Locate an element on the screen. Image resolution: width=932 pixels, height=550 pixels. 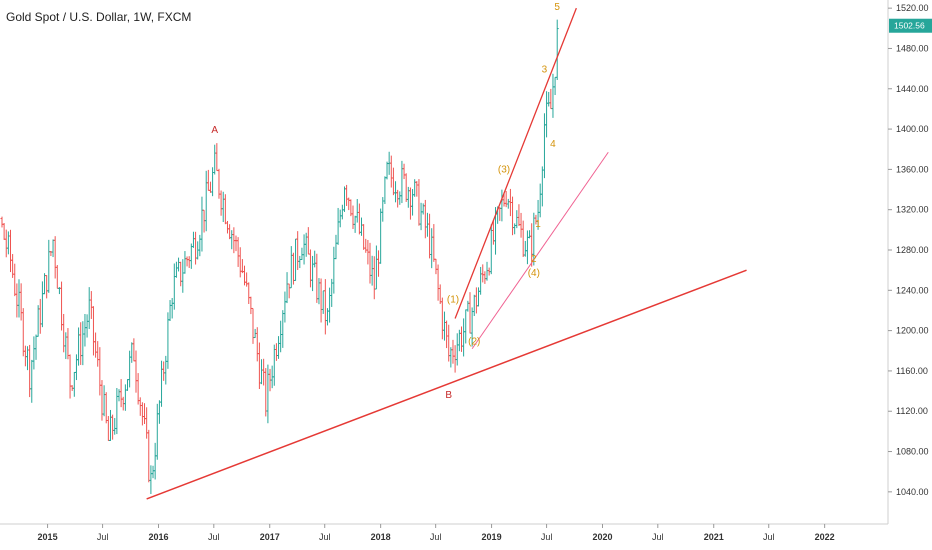
time-tick-label: 2019 is located at coordinates (492, 537).